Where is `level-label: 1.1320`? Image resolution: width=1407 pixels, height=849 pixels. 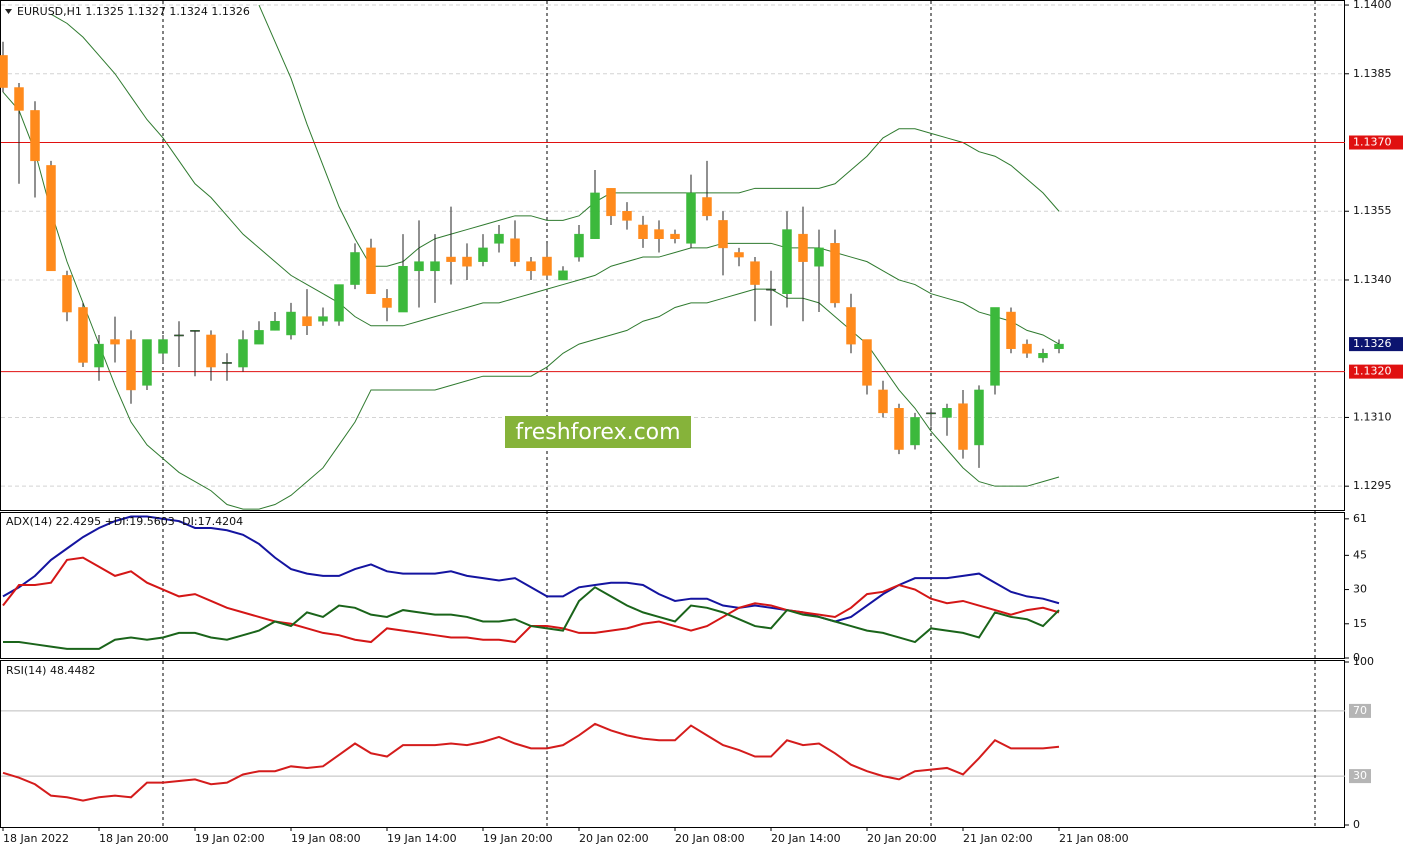
level-label: 1.1320 is located at coordinates (1372, 371).